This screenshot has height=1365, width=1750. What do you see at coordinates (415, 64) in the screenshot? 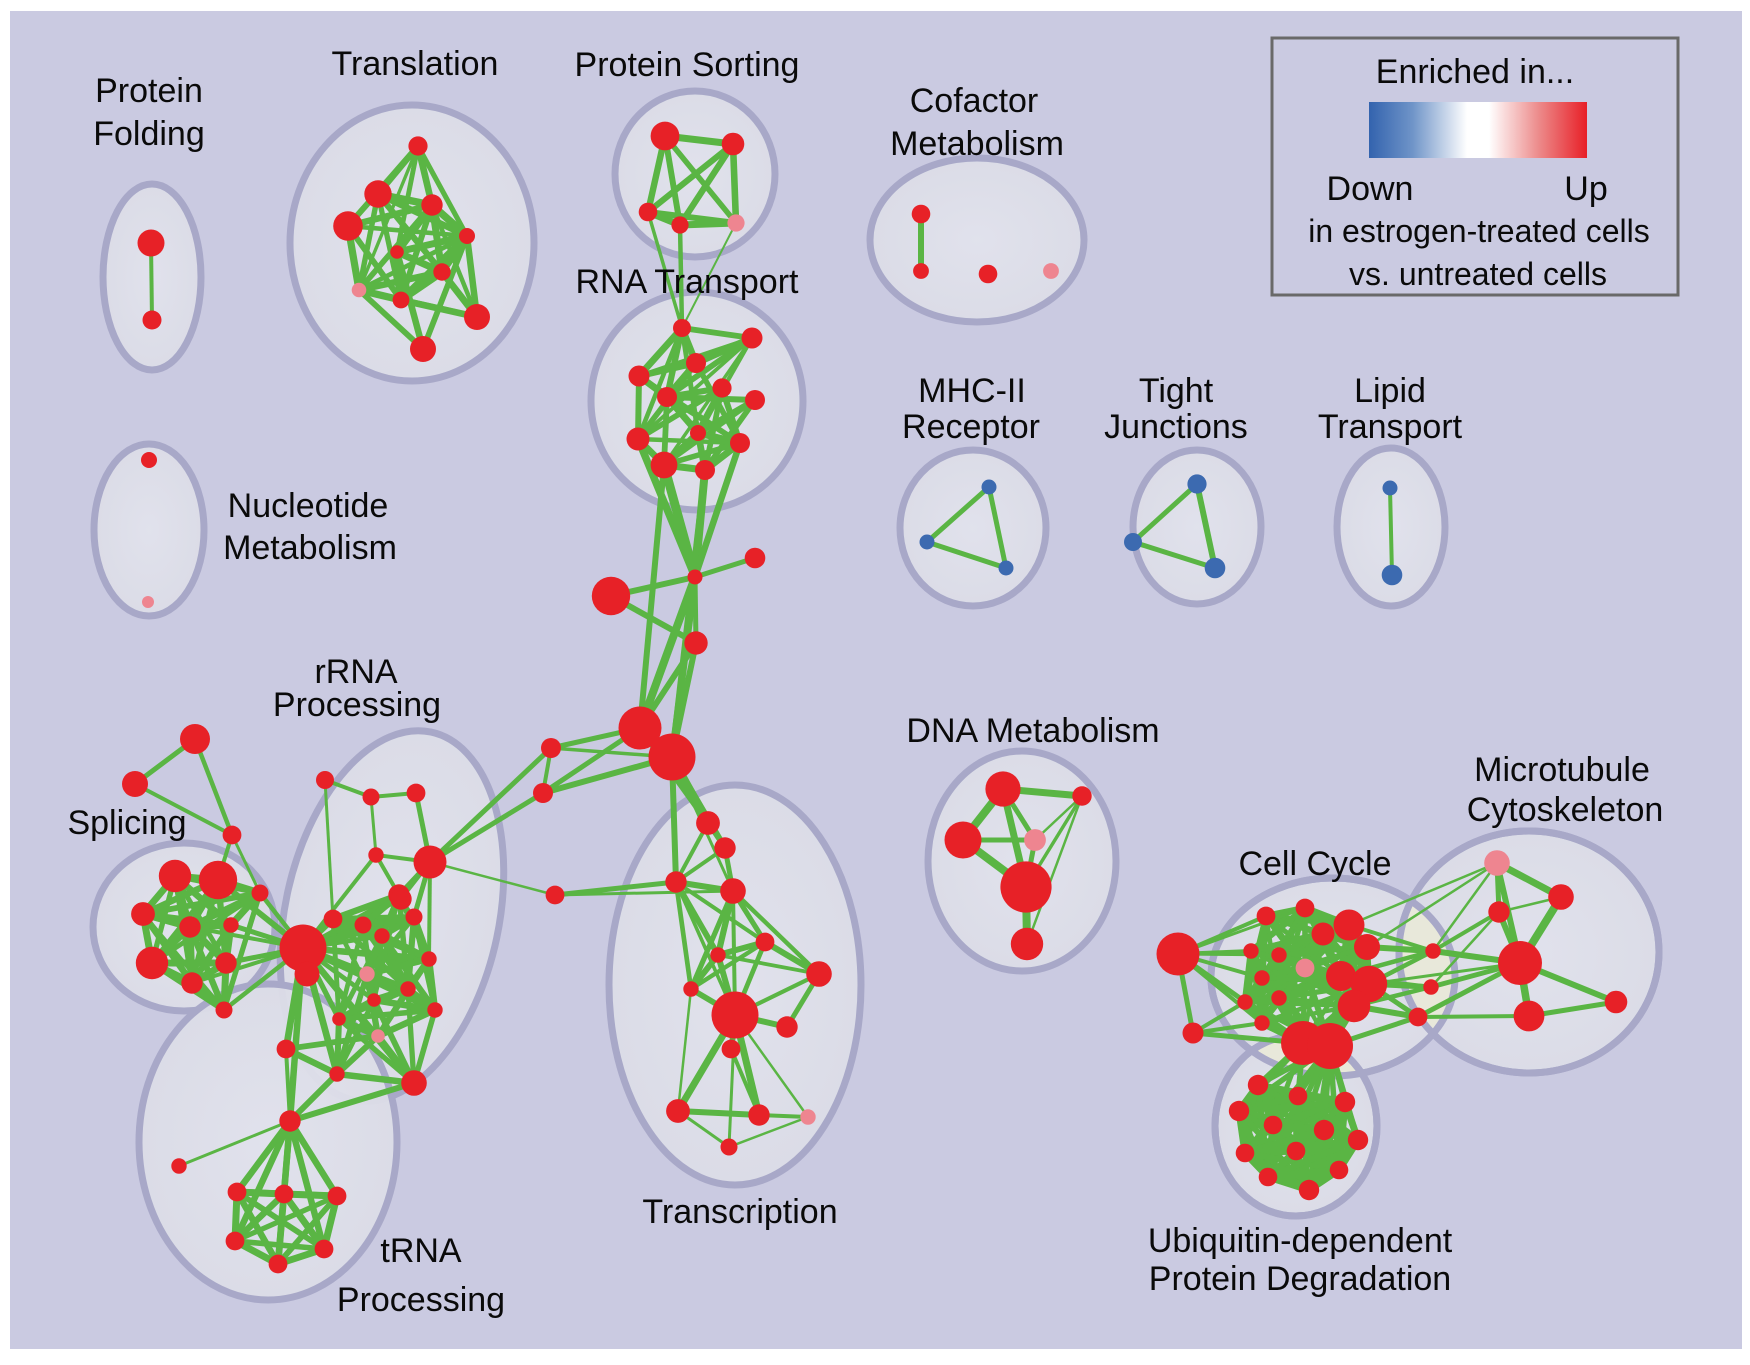
I see `svg-text: Translation` at bounding box center [415, 64].